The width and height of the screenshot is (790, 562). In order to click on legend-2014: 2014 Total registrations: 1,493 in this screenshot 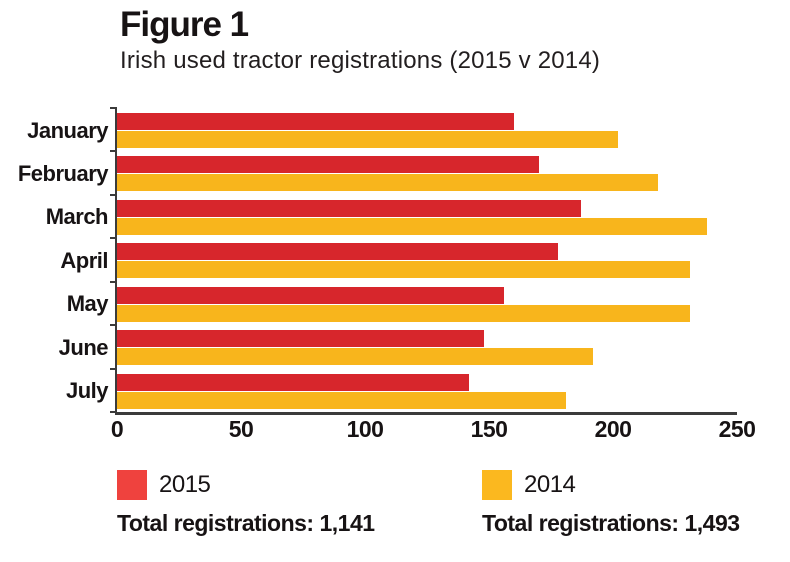, I will do `click(611, 502)`.